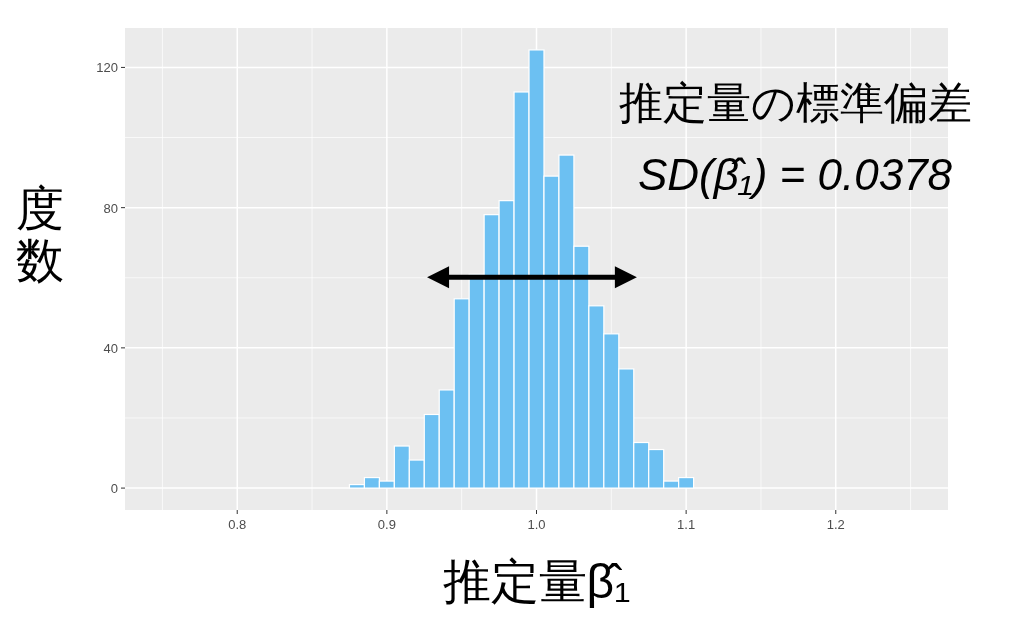  What do you see at coordinates (536, 524) in the screenshot?
I see `x-tick-label: 1.0` at bounding box center [536, 524].